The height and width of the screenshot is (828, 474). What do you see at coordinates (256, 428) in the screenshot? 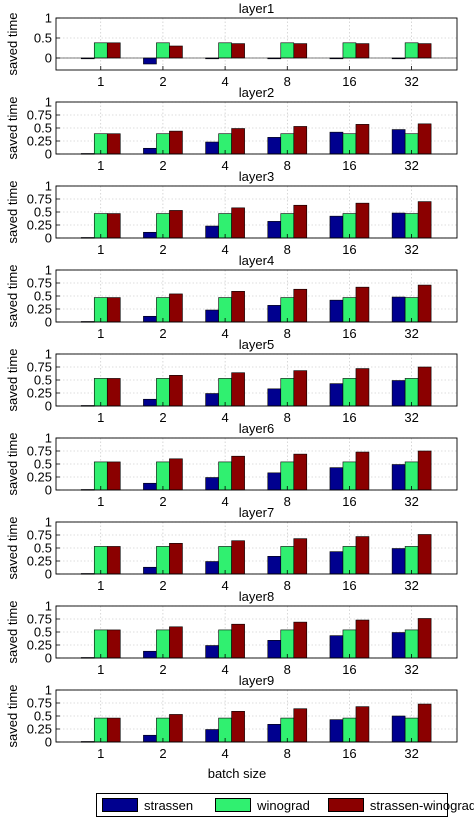
I see `panel-title: layer6` at bounding box center [256, 428].